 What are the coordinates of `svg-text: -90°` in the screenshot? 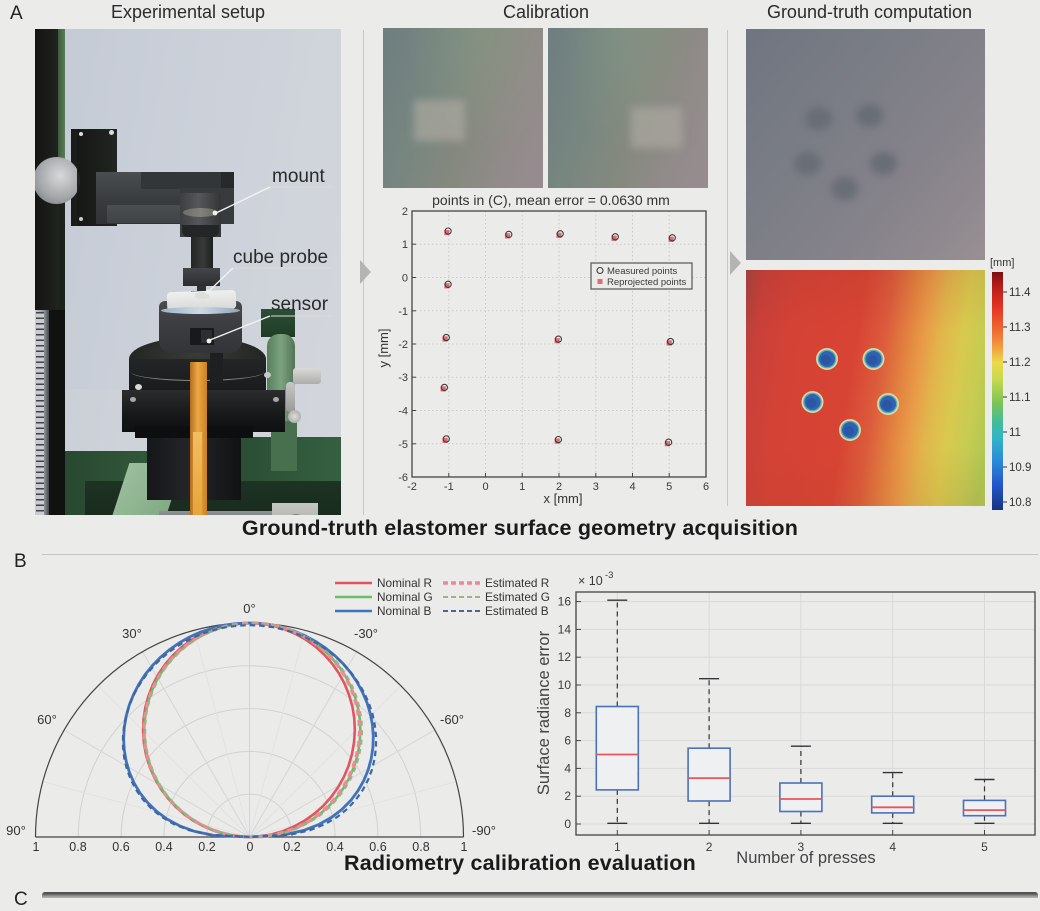 It's located at (484, 830).